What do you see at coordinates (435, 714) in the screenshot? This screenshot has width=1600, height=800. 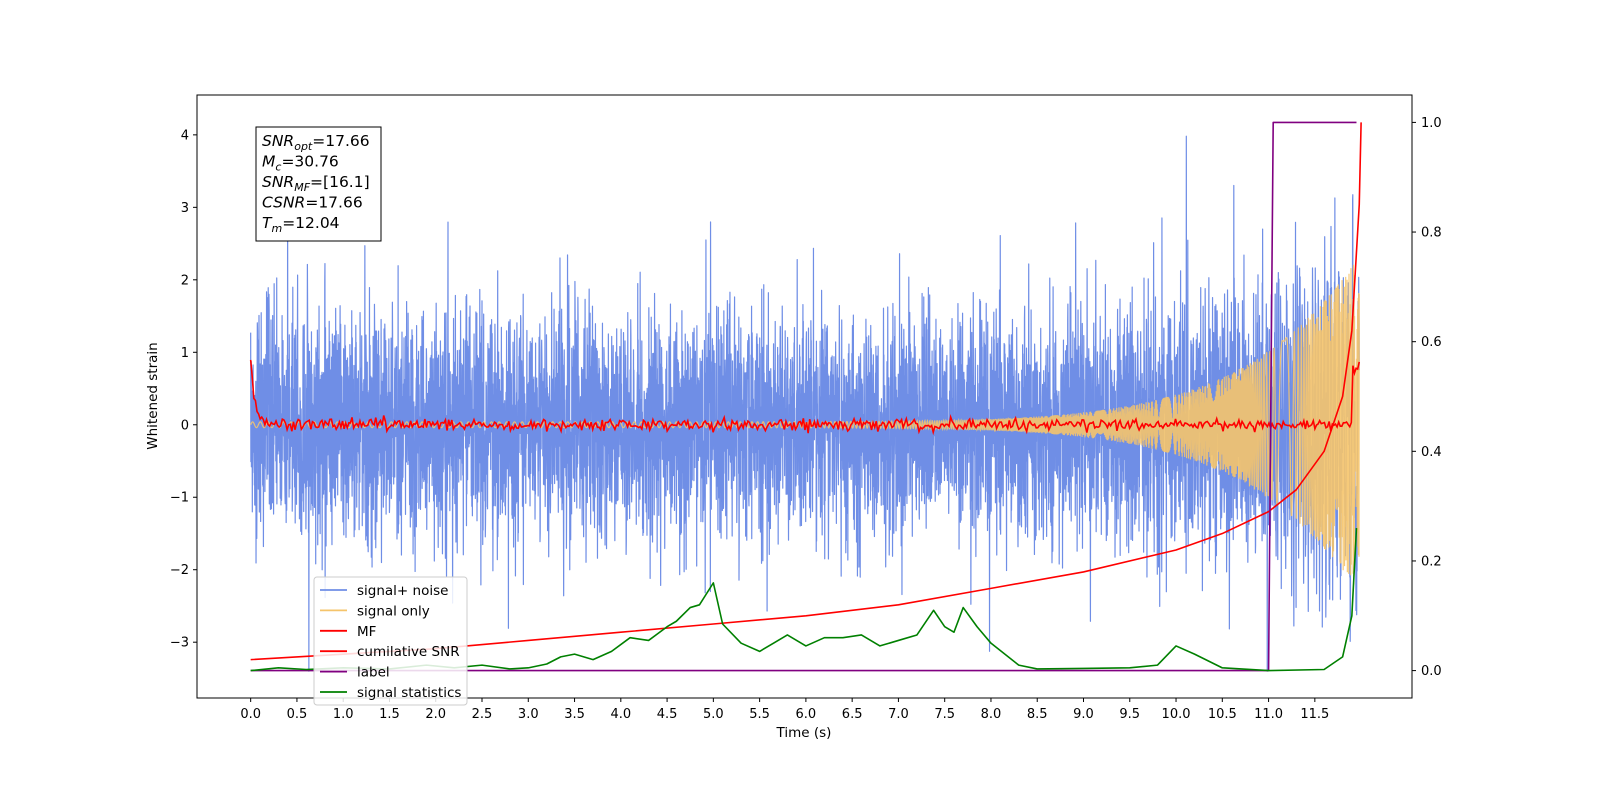 I see `x-tick-label: 2.0` at bounding box center [435, 714].